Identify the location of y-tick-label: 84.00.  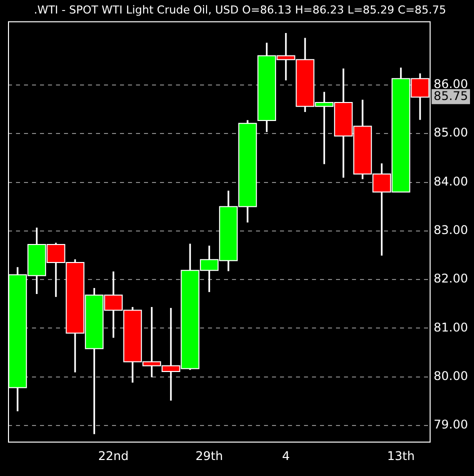
(451, 181).